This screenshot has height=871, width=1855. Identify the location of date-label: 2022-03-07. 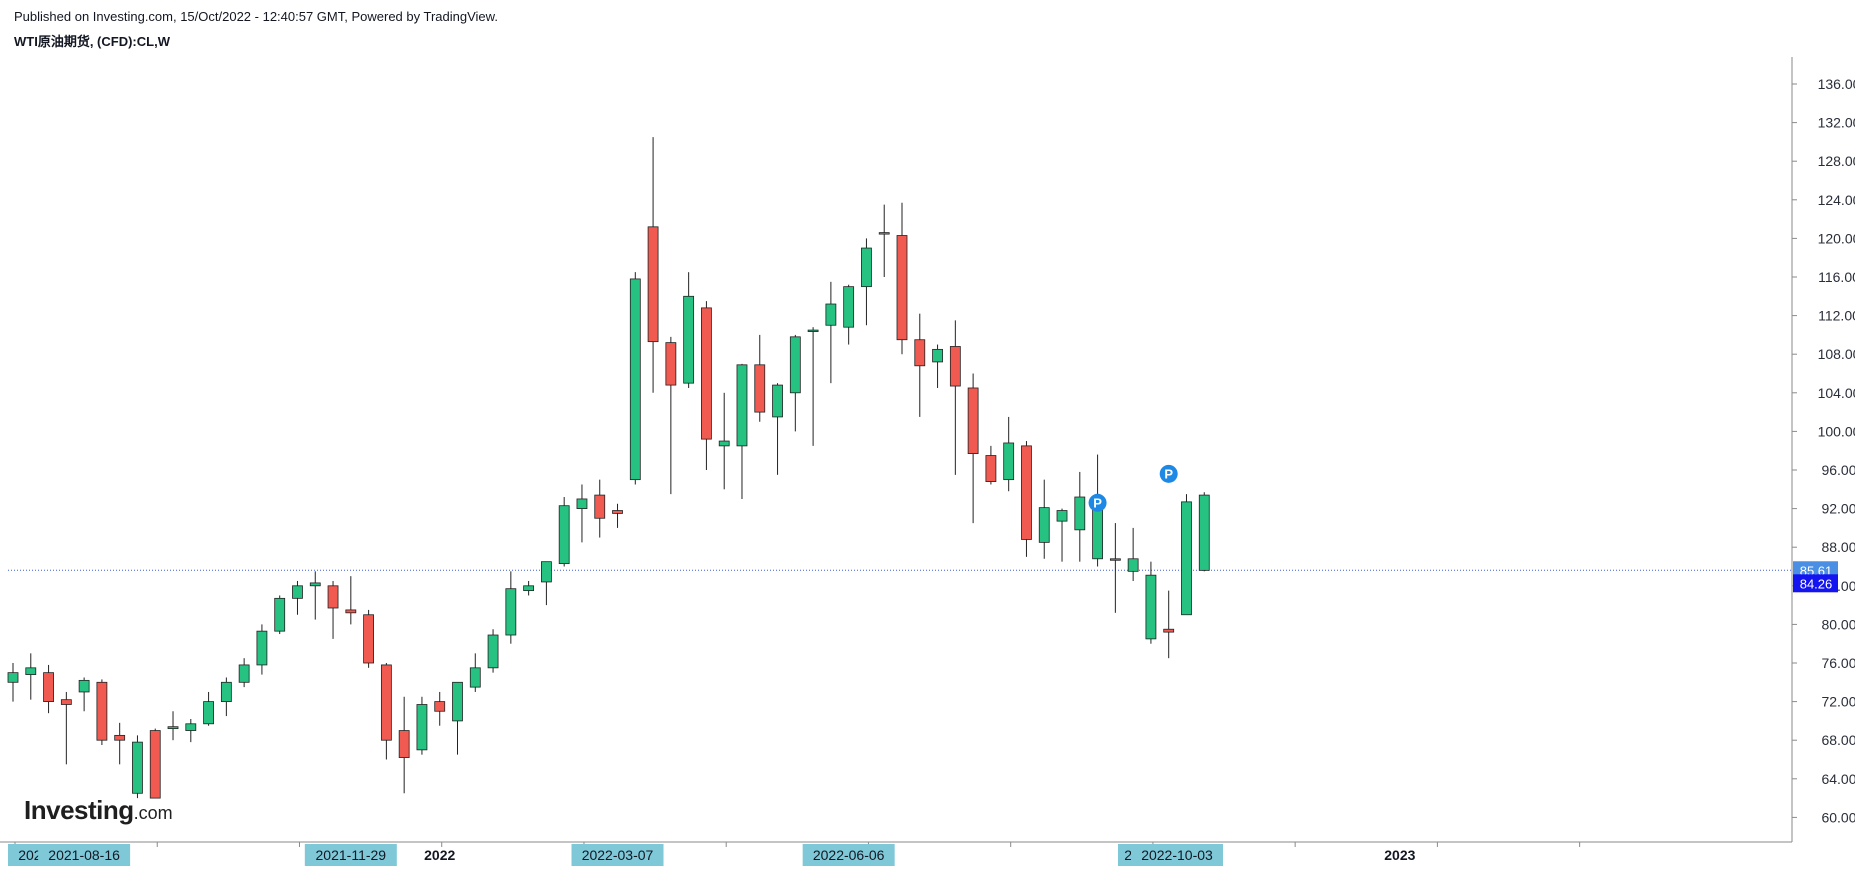
(618, 855).